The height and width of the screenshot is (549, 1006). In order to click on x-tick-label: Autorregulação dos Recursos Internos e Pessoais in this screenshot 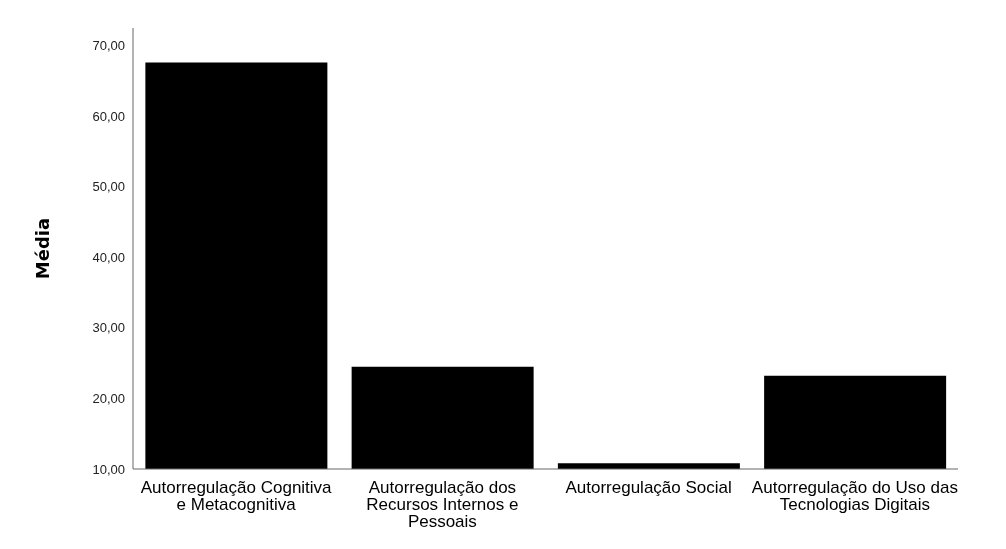, I will do `click(442, 505)`.